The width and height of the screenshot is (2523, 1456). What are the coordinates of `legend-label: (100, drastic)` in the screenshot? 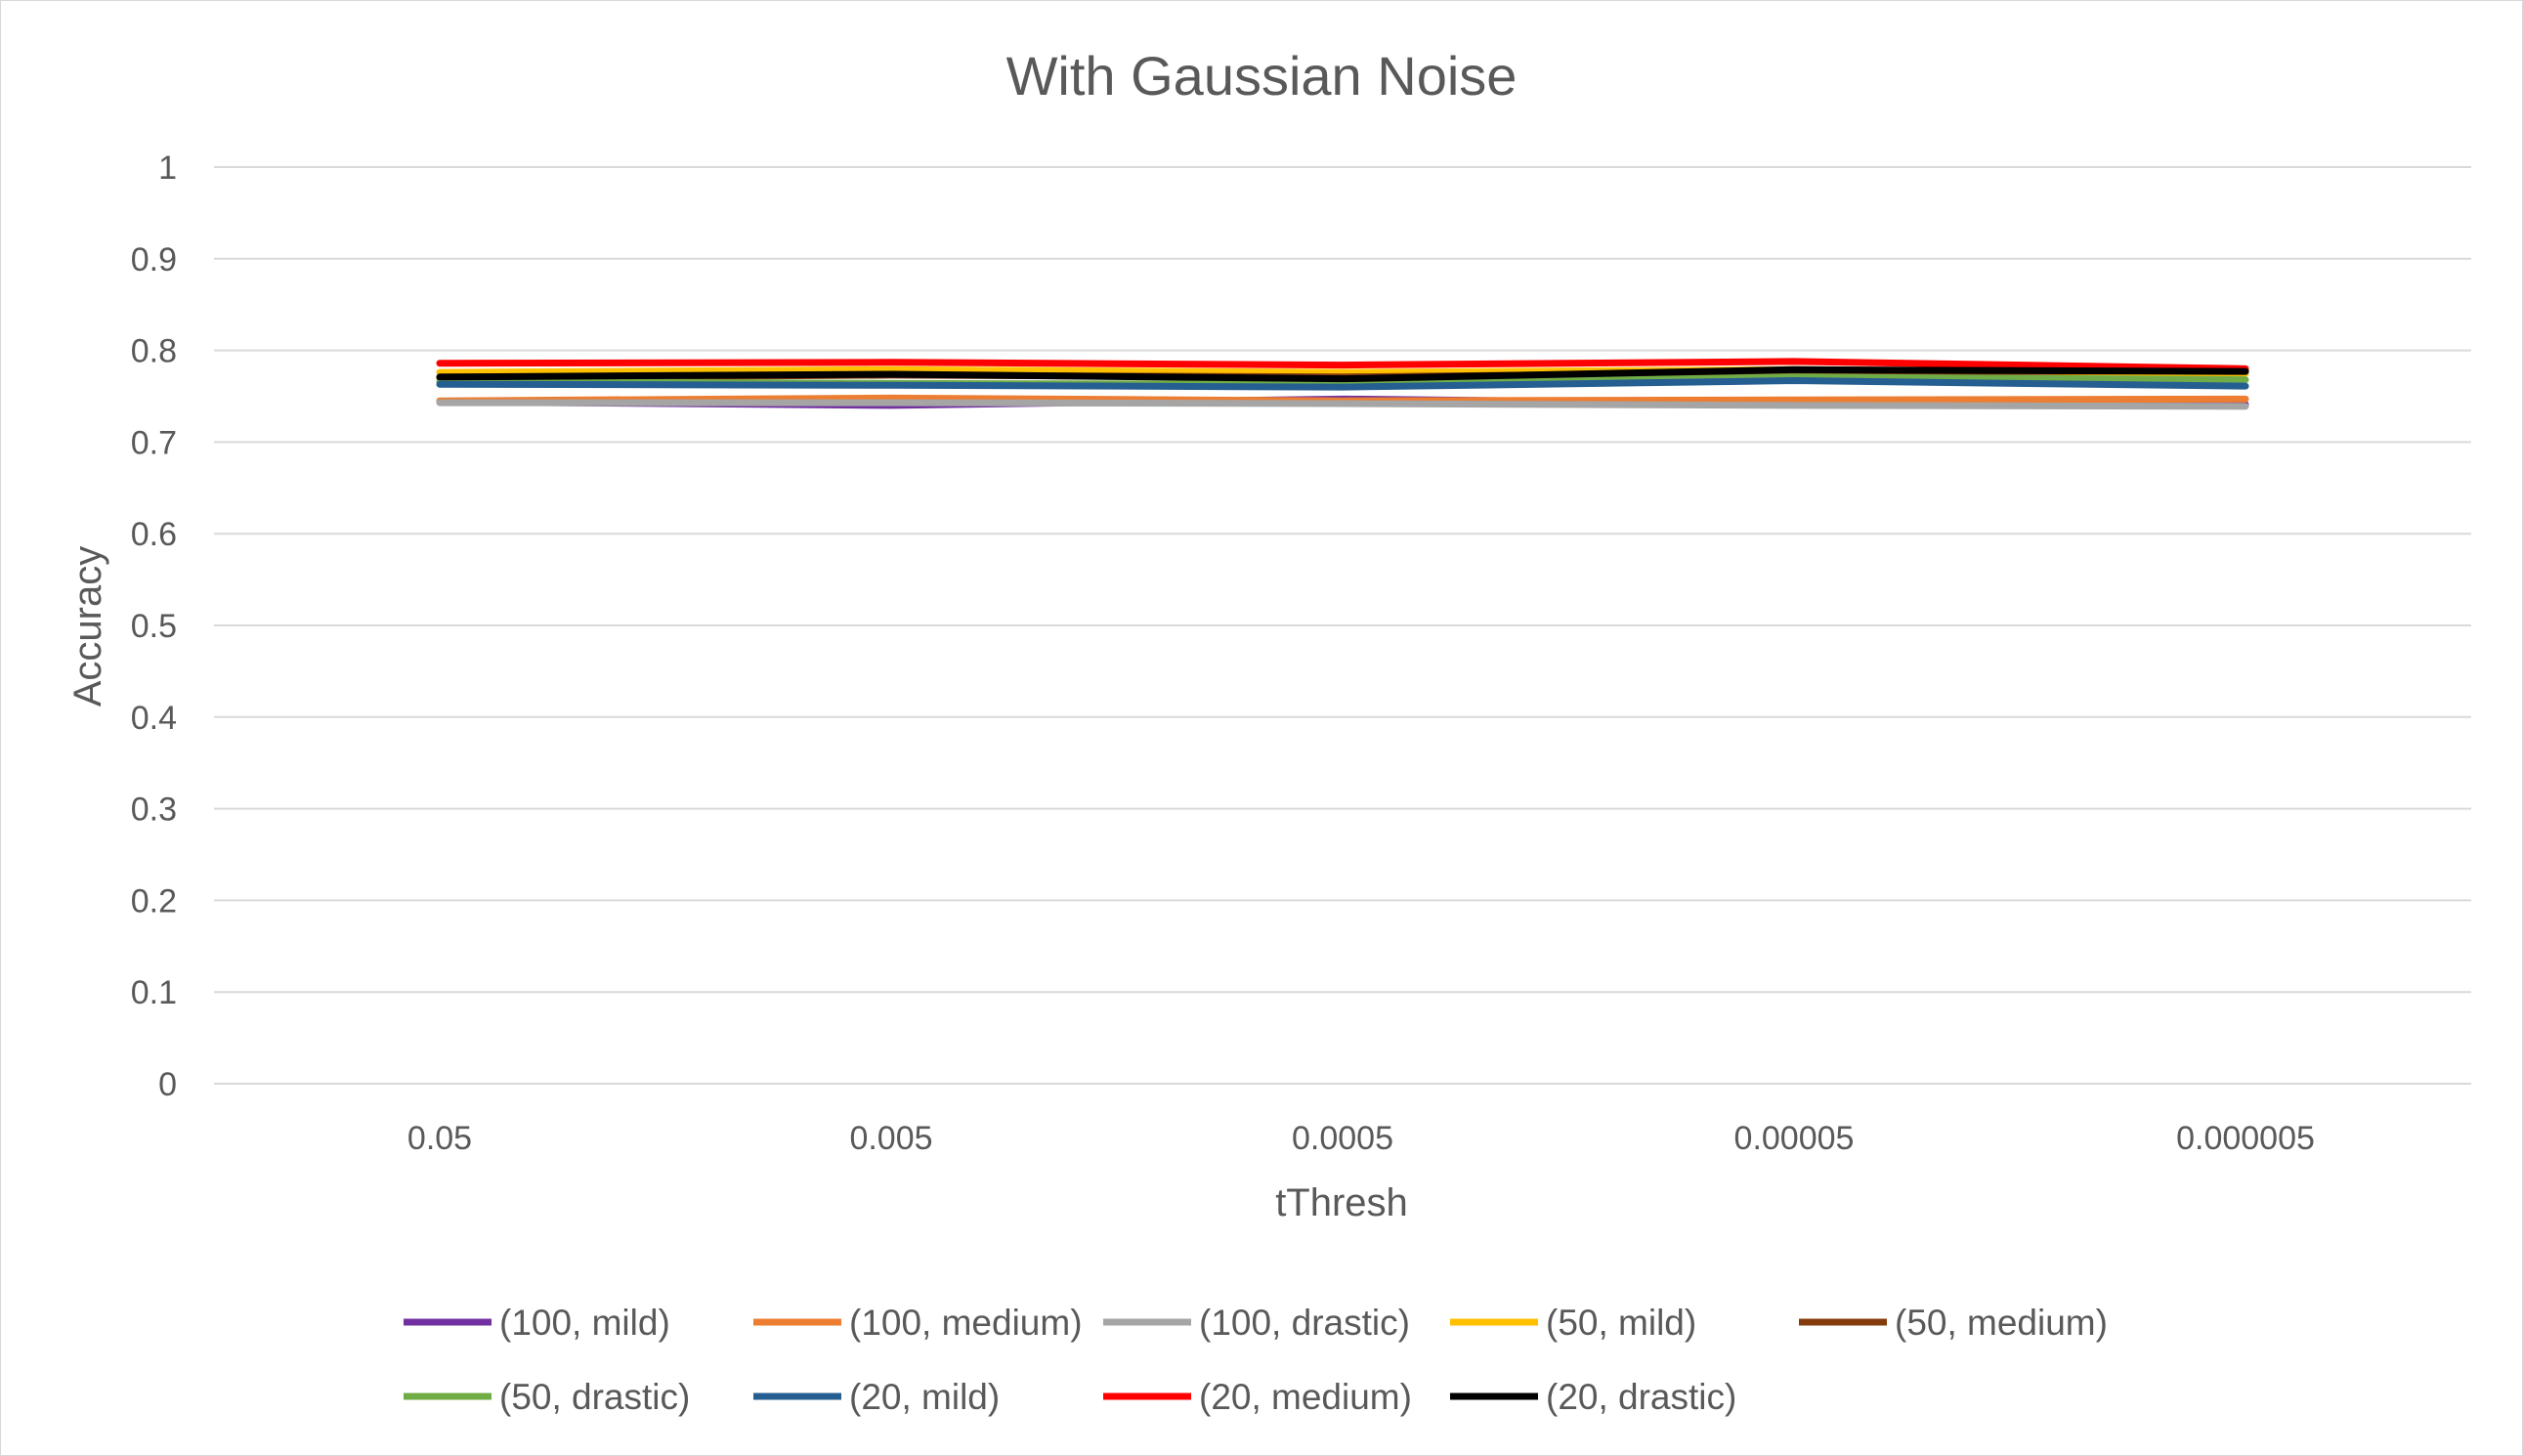 It's located at (1304, 1323).